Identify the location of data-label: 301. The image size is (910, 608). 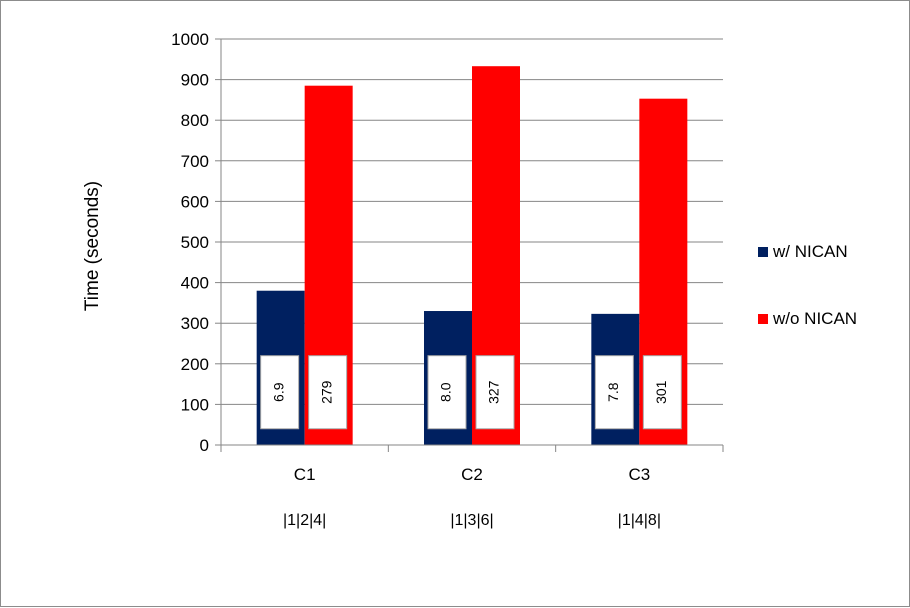
(661, 392).